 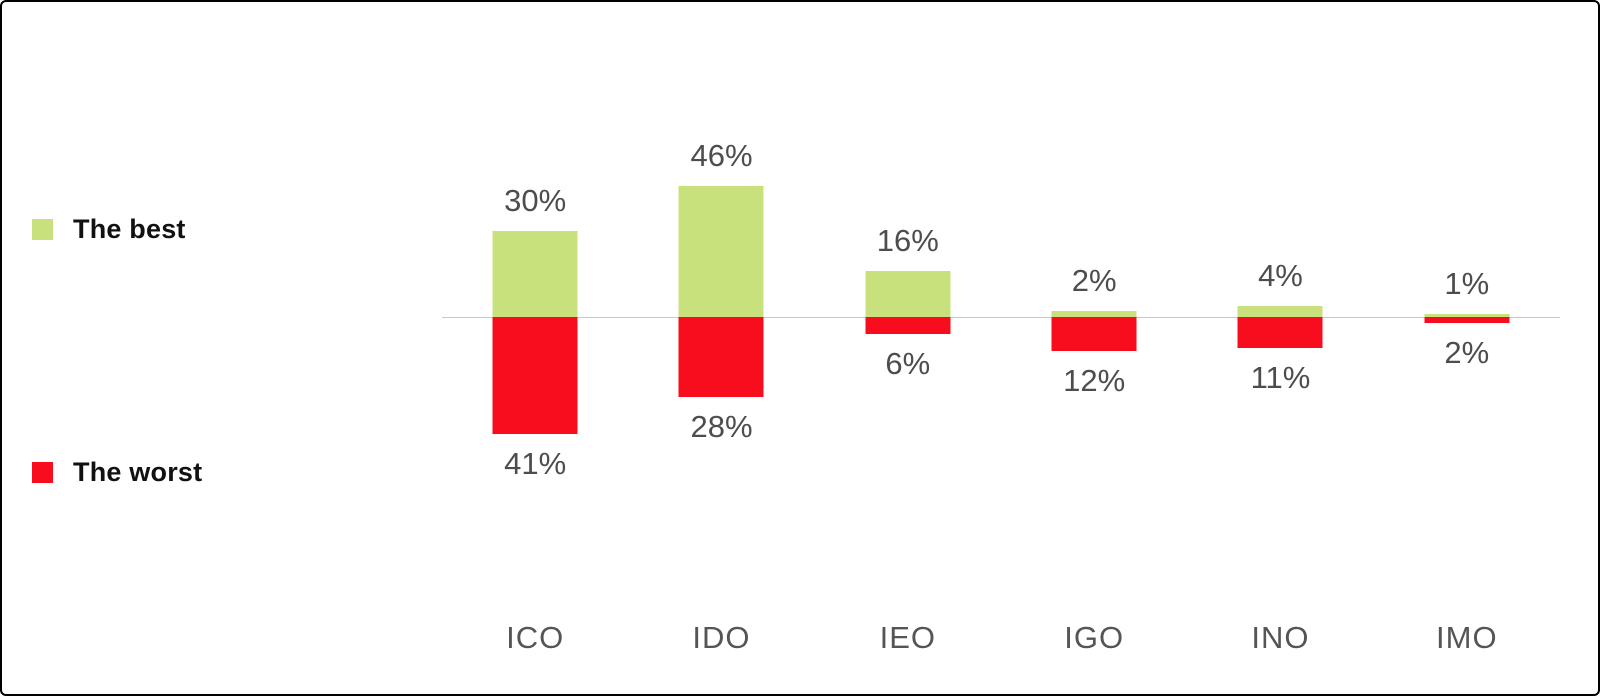 What do you see at coordinates (1467, 637) in the screenshot?
I see `category-label: IMO` at bounding box center [1467, 637].